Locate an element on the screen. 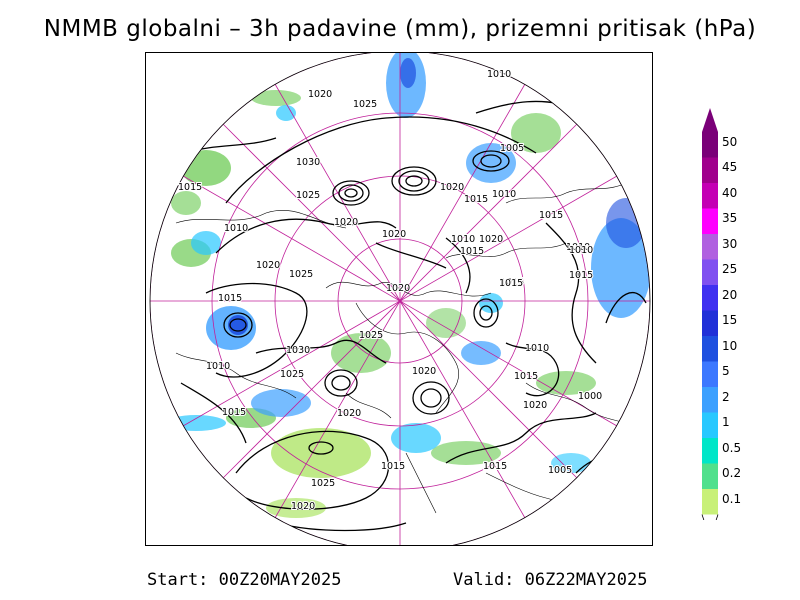 Image resolution: width=800 pixels, height=600 pixels. colorbar-label: 35 is located at coordinates (730, 218).